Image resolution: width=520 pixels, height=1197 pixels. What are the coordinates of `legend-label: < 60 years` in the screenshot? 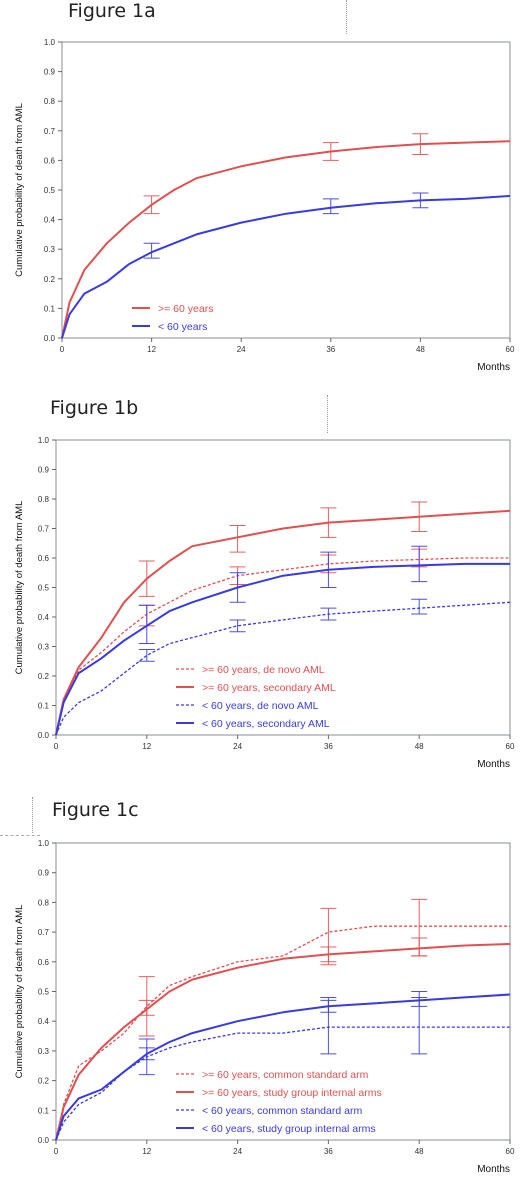 It's located at (182, 327).